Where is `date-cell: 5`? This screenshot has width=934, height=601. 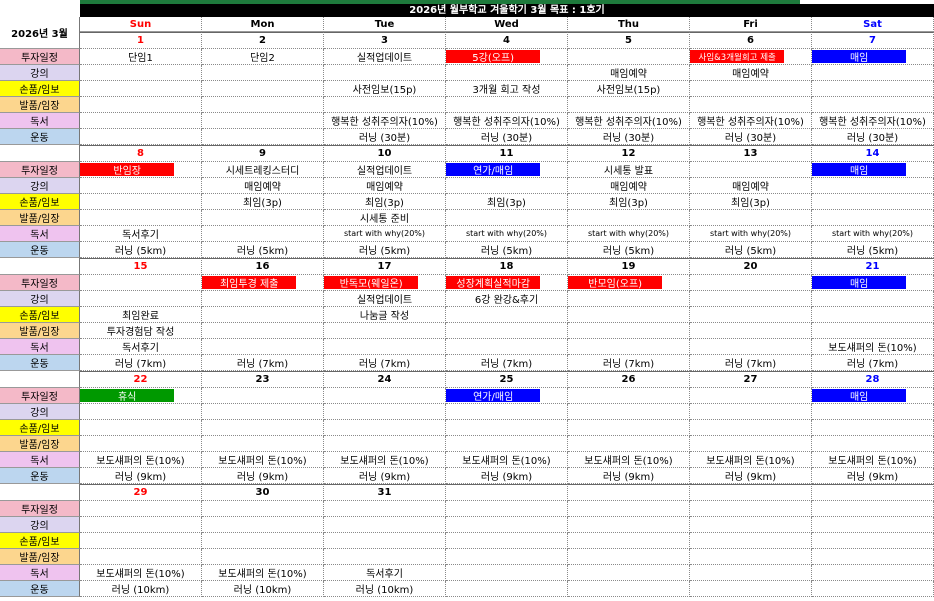
date-cell: 5 is located at coordinates (629, 40).